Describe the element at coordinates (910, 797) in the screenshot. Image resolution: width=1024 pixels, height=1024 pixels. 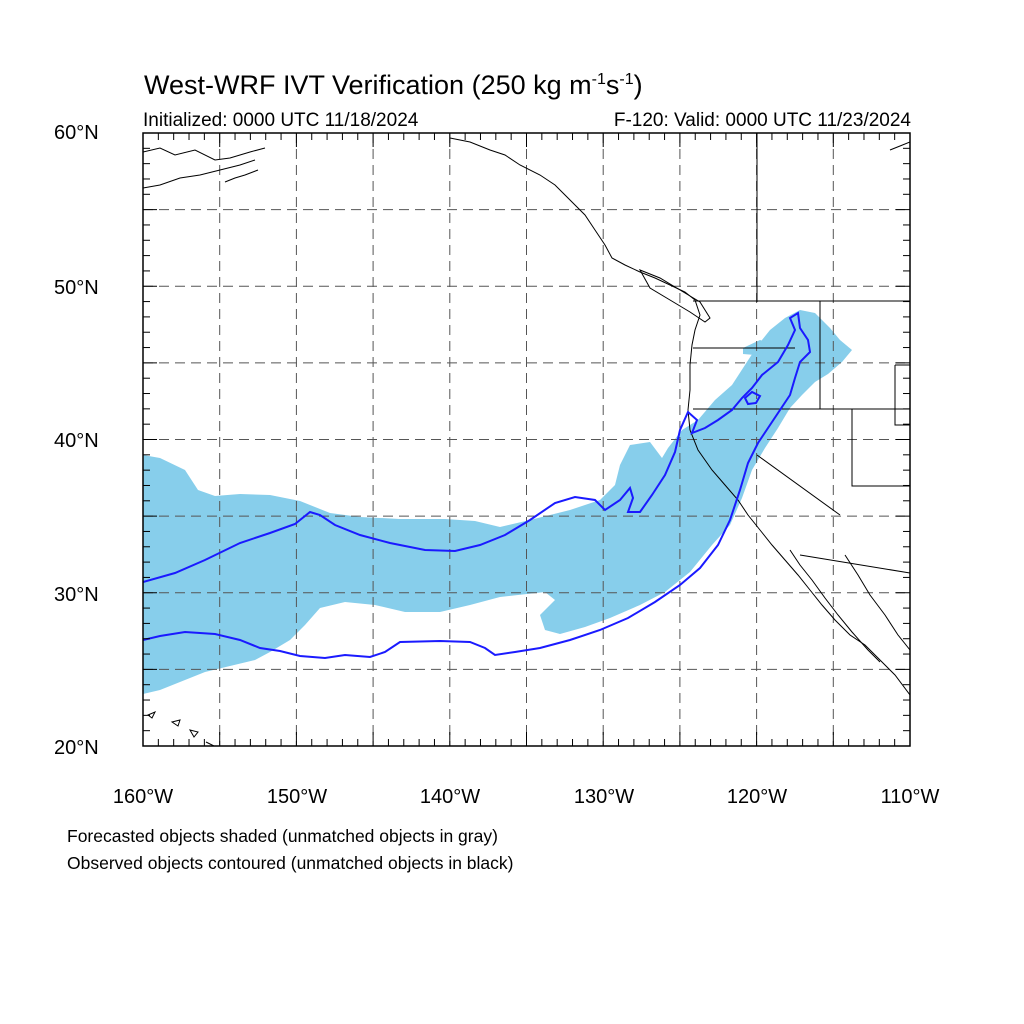
I see `lon-label-110w: 110°W` at that location.